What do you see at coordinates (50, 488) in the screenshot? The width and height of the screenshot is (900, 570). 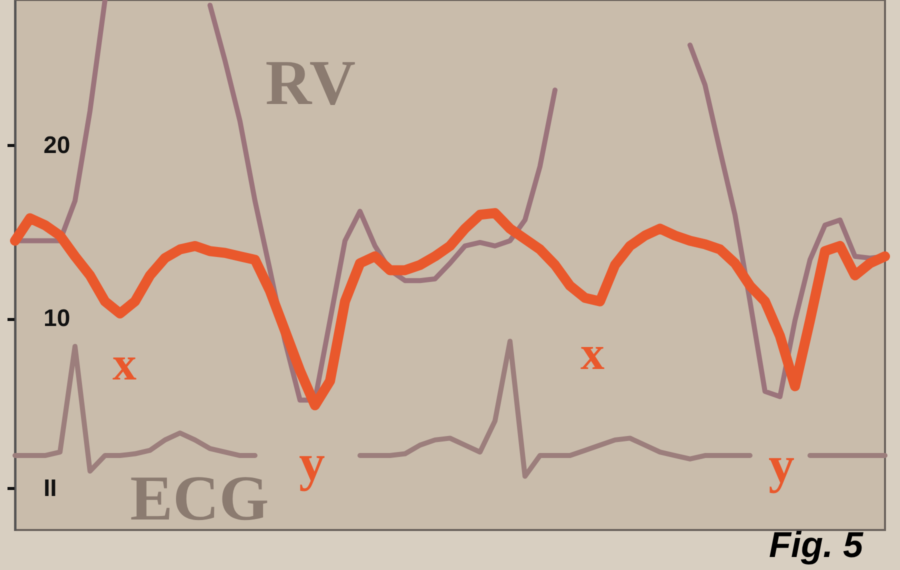 I see `y-tick-label: II` at bounding box center [50, 488].